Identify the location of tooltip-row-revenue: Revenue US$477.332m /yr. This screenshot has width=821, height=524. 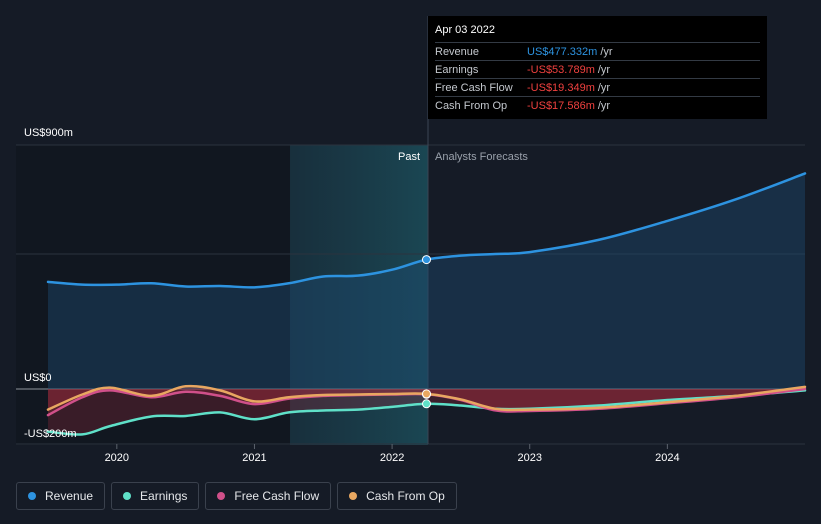
(597, 51).